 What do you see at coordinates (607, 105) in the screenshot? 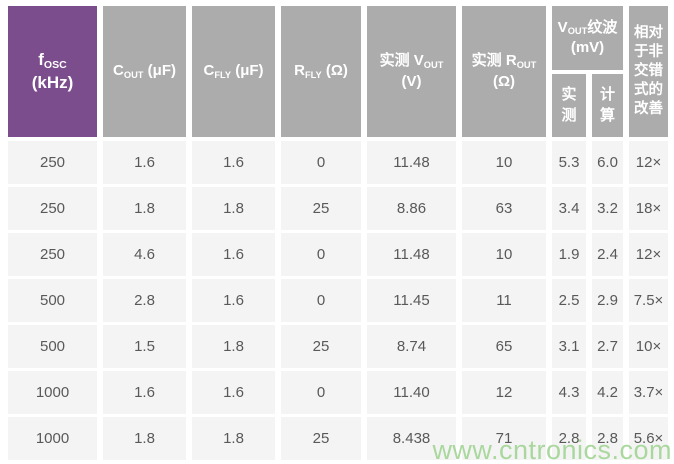
I see `col-header-ripple-calculated: 计 算` at bounding box center [607, 105].